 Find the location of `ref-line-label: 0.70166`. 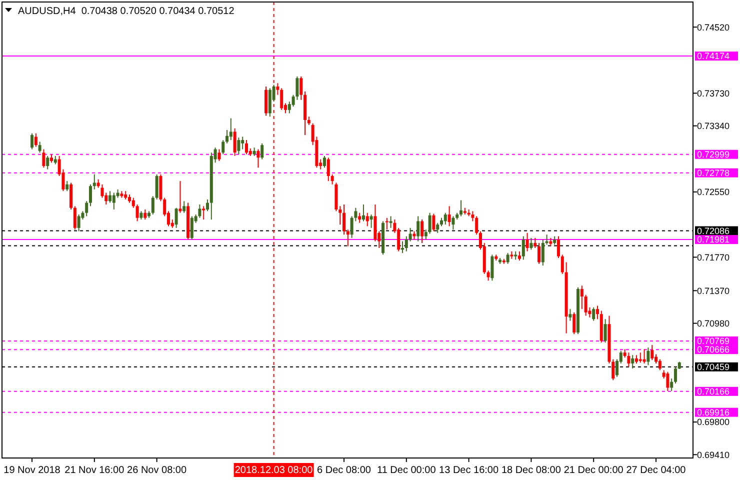

ref-line-label: 0.70166 is located at coordinates (713, 391).